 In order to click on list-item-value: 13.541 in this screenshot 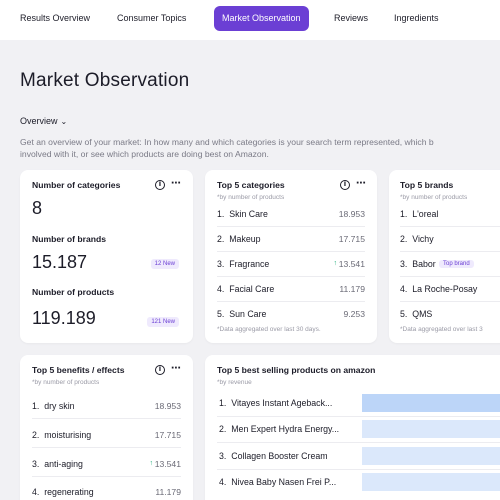, I will do `click(351, 264)`.